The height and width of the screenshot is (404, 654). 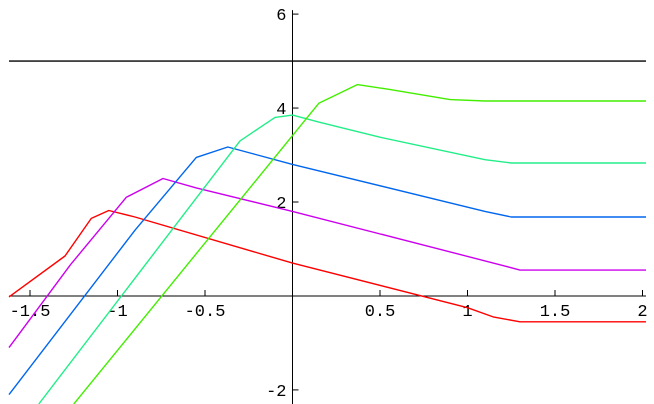 What do you see at coordinates (281, 110) in the screenshot?
I see `y-tick-label: 4` at bounding box center [281, 110].